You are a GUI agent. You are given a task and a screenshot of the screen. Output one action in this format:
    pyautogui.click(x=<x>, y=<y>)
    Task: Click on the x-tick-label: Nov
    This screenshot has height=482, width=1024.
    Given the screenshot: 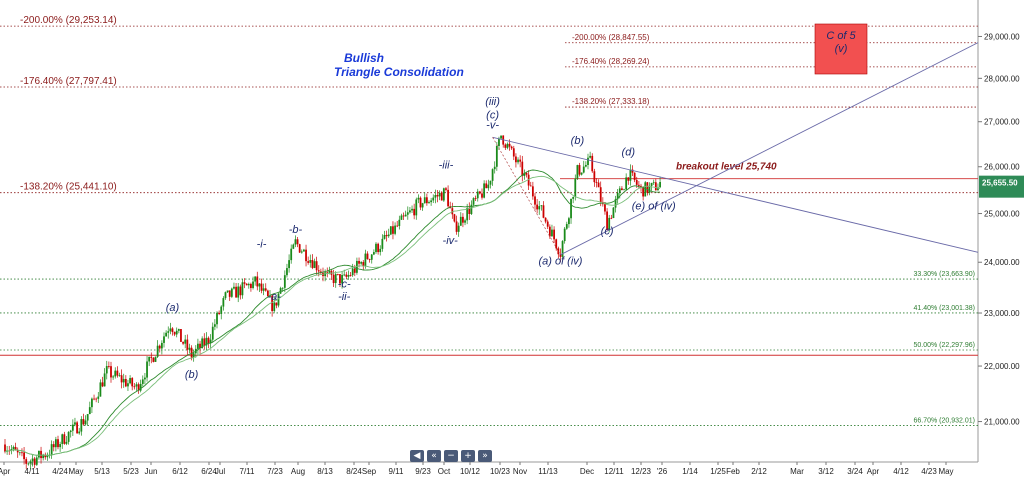 What is the action you would take?
    pyautogui.click(x=520, y=471)
    